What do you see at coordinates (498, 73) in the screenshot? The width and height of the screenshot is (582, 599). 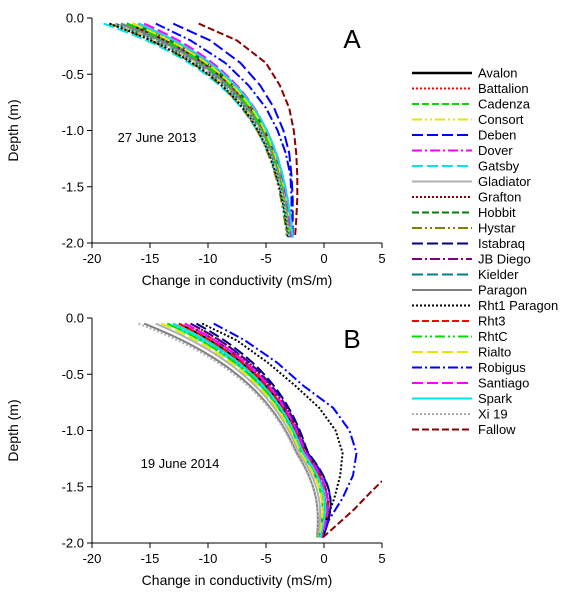 I see `legend-label-avalon: Avalon` at bounding box center [498, 73].